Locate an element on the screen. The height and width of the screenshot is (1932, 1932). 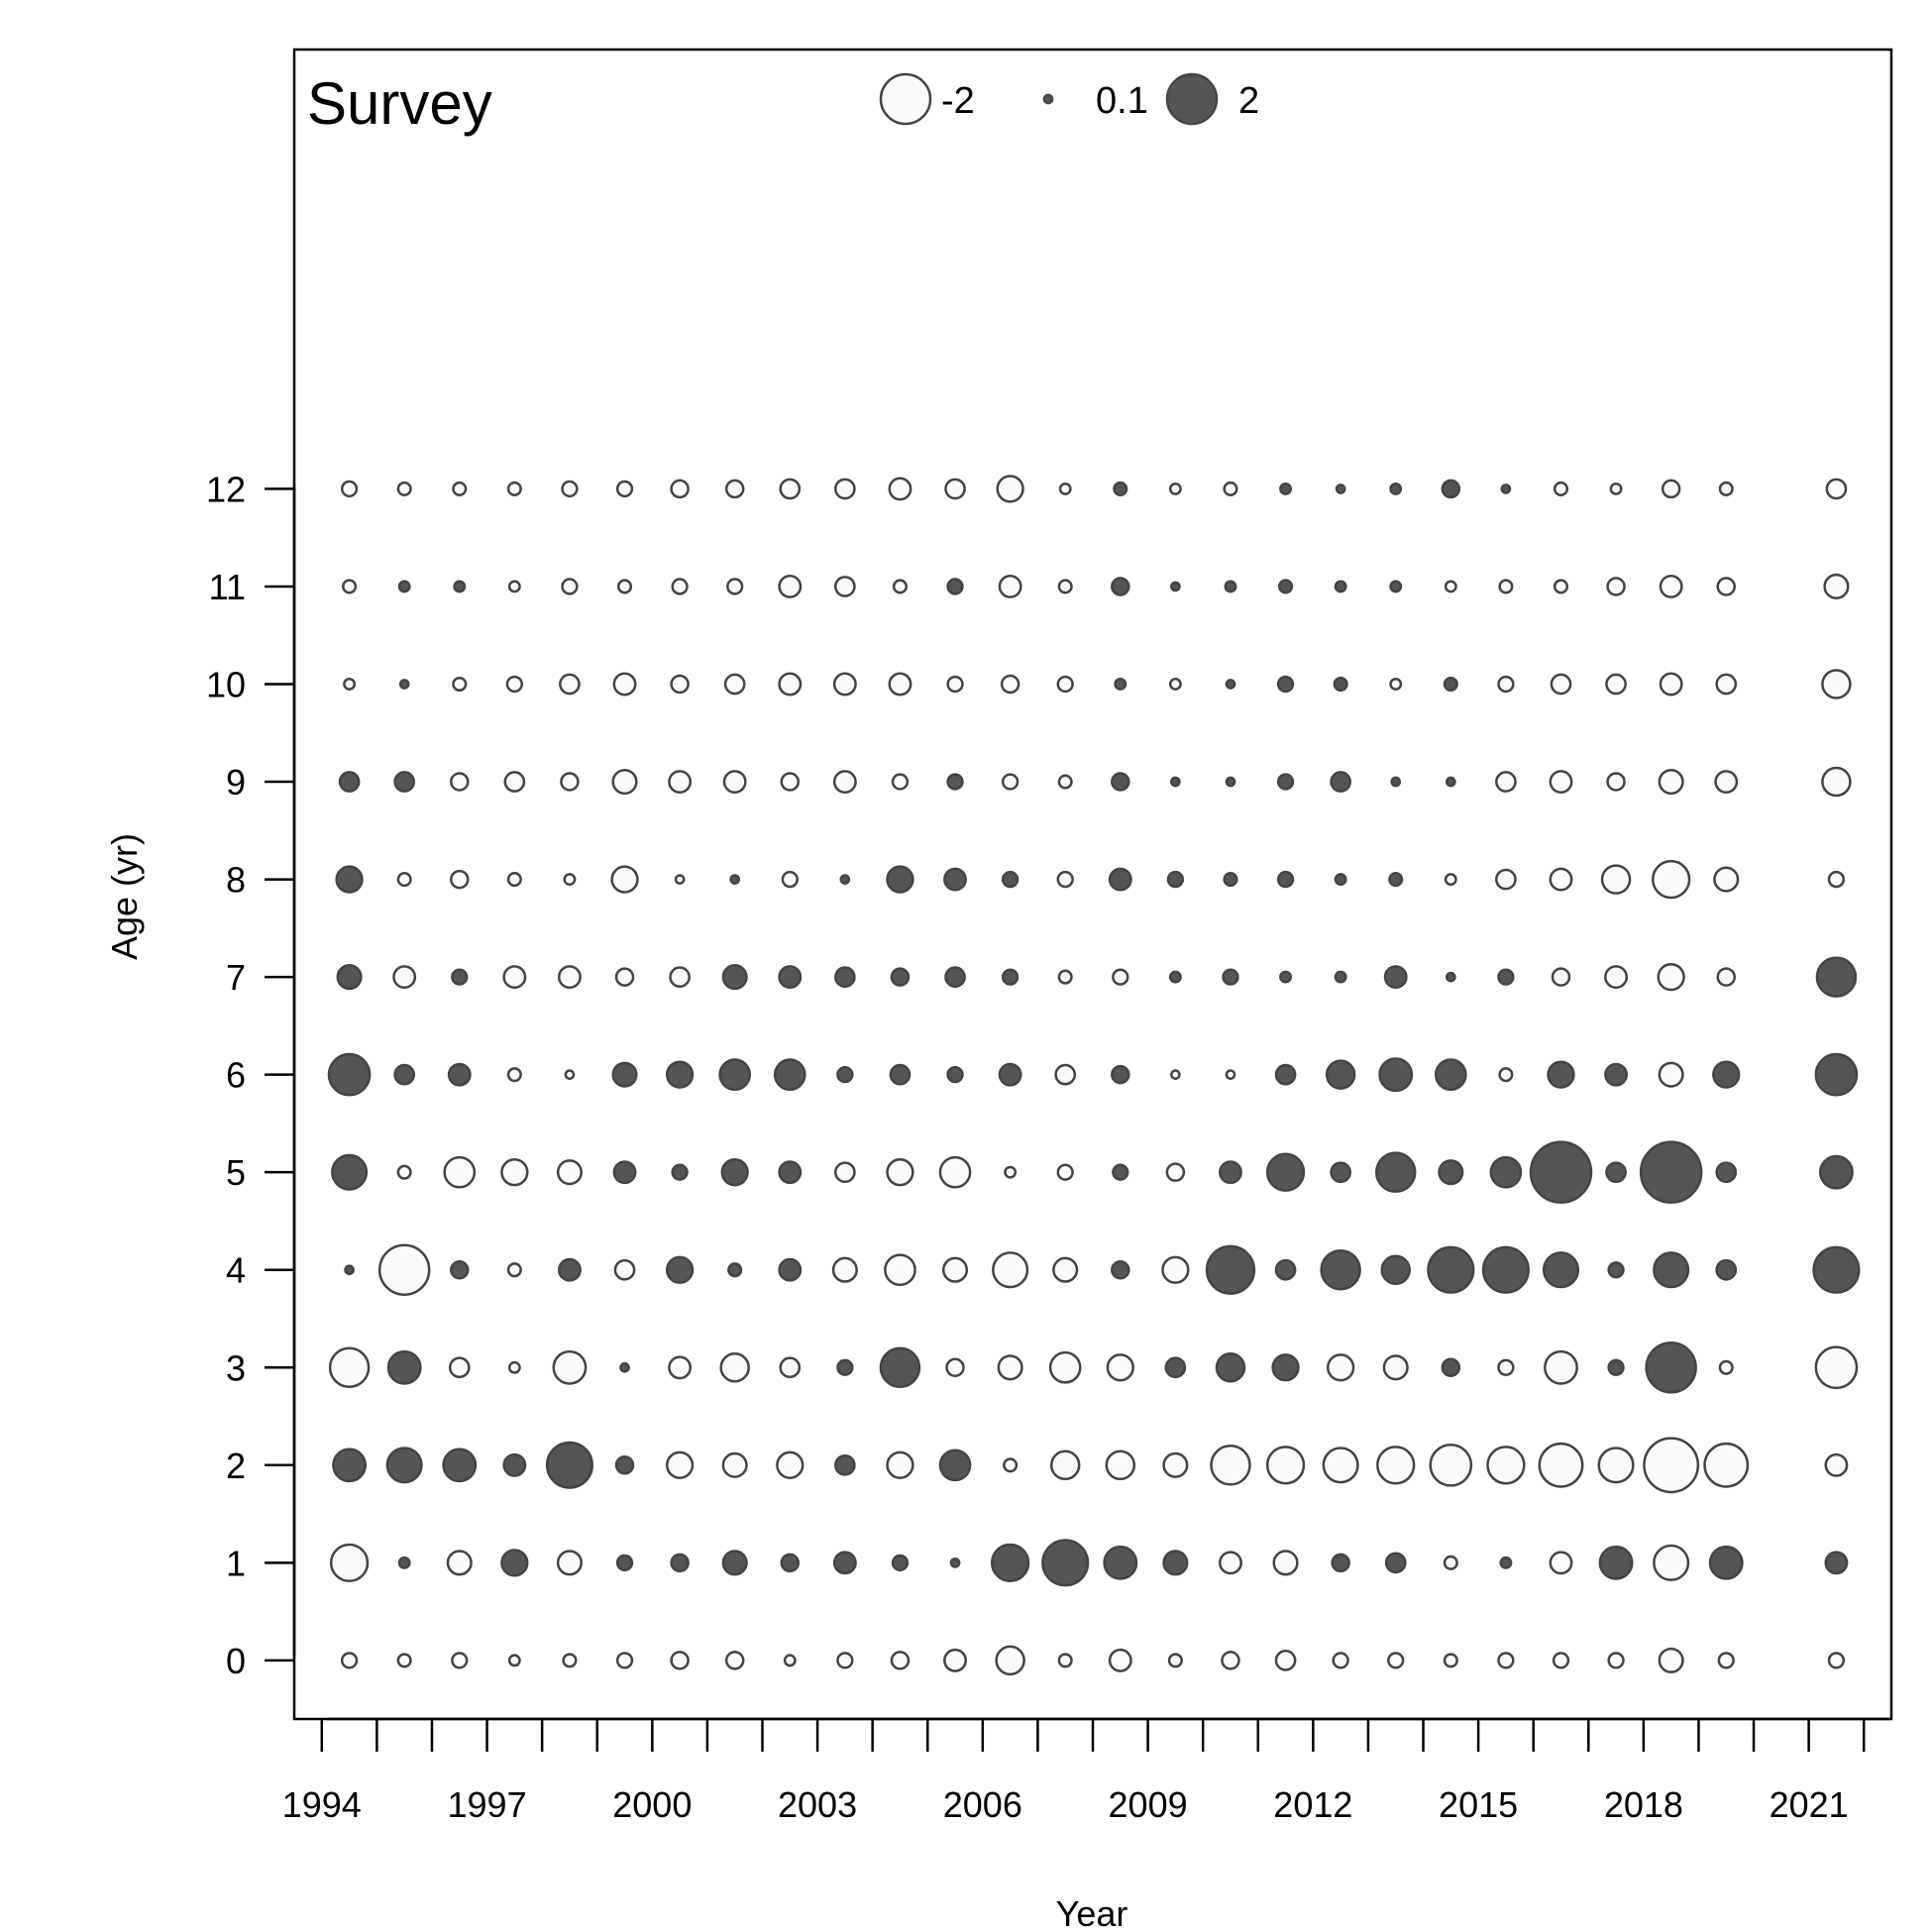
y-tick-label-5: 5 is located at coordinates (236, 1172).